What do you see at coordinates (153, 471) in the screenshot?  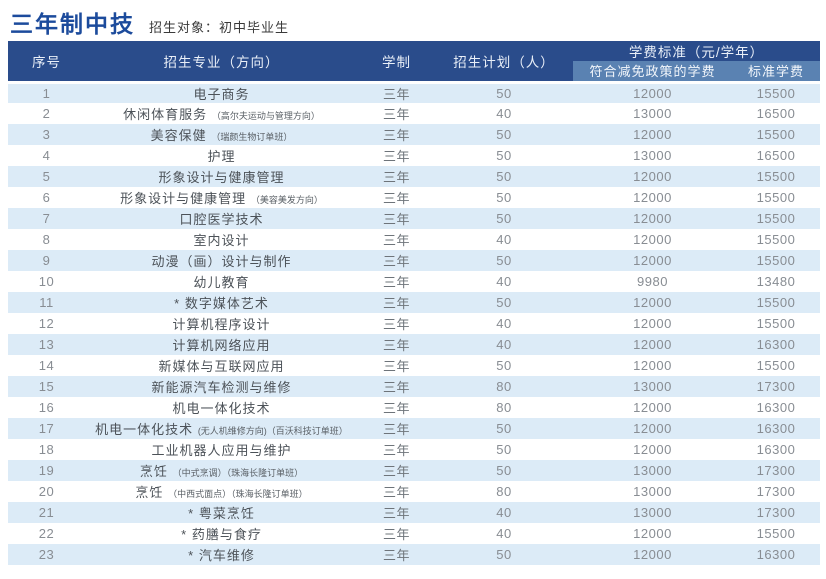 I see `major-name: 烹饪` at bounding box center [153, 471].